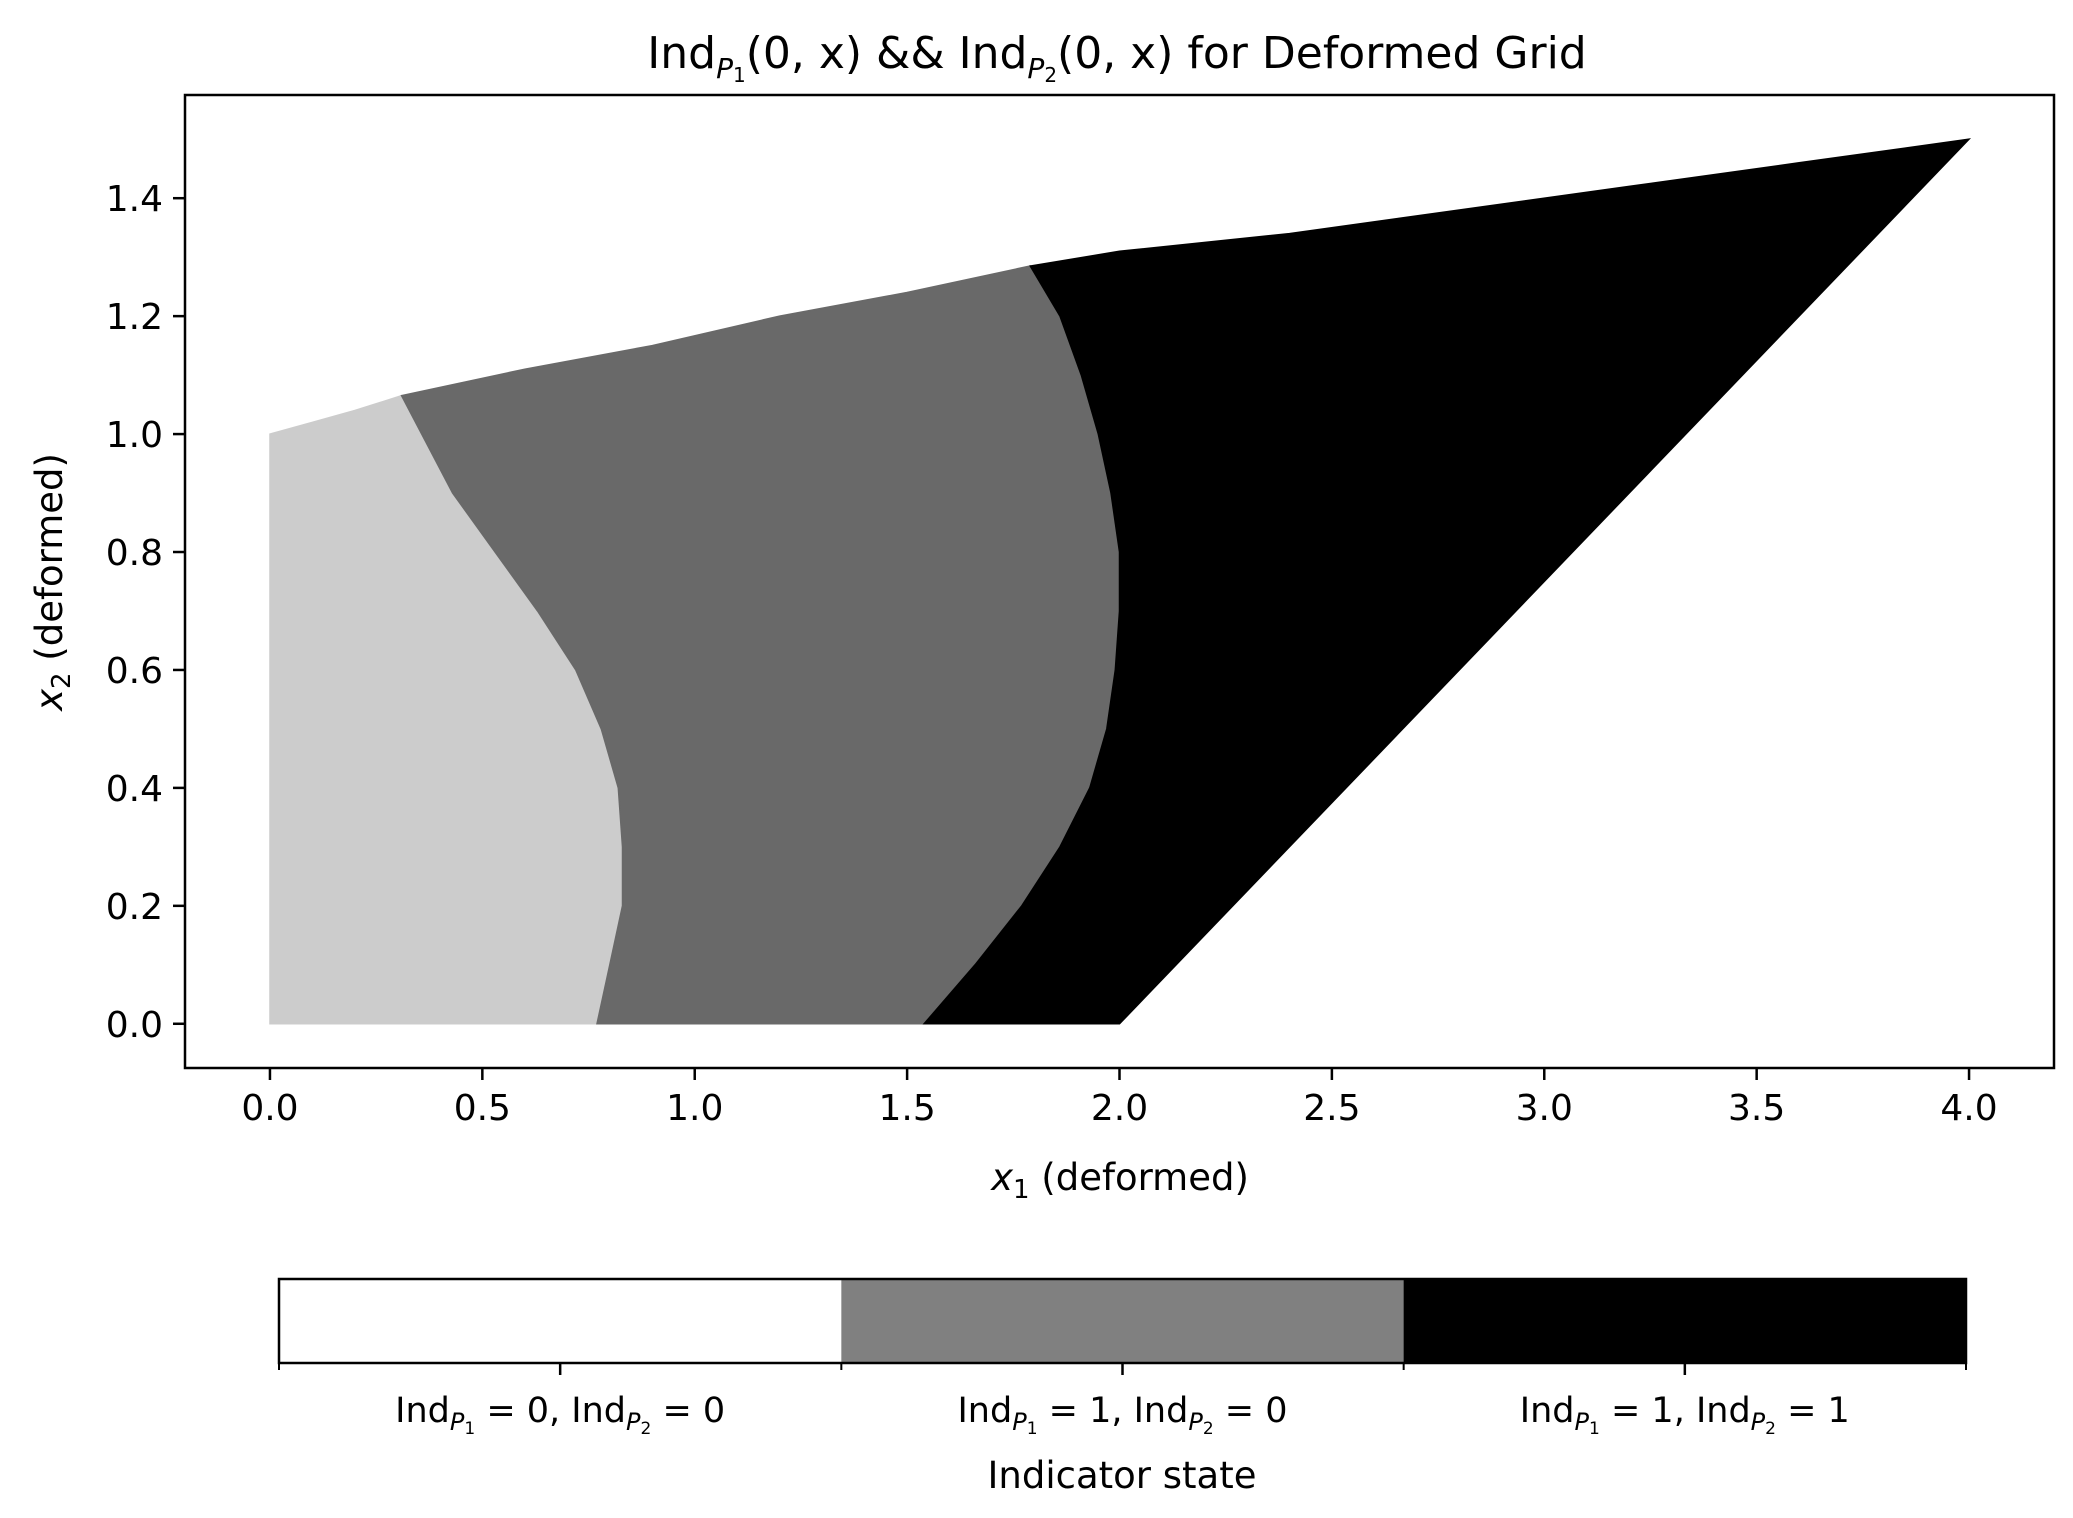 This screenshot has height=1518, width=2073. I want to click on y-axis-label: x2 (deformed), so click(52, 582).